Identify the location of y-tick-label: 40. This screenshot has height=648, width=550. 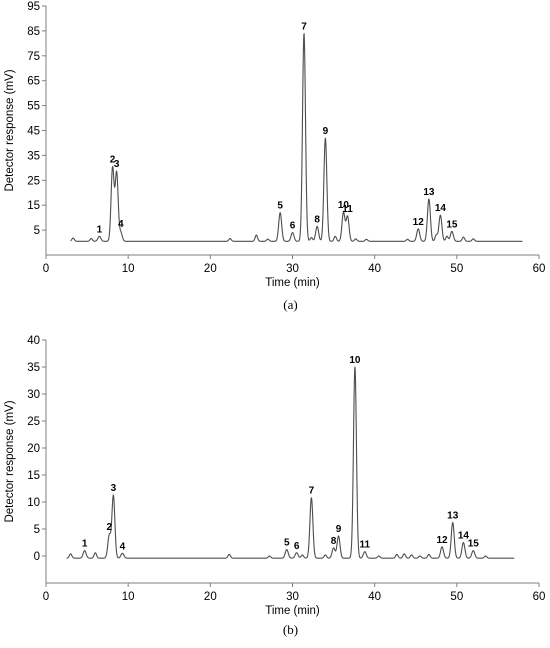
(33, 341).